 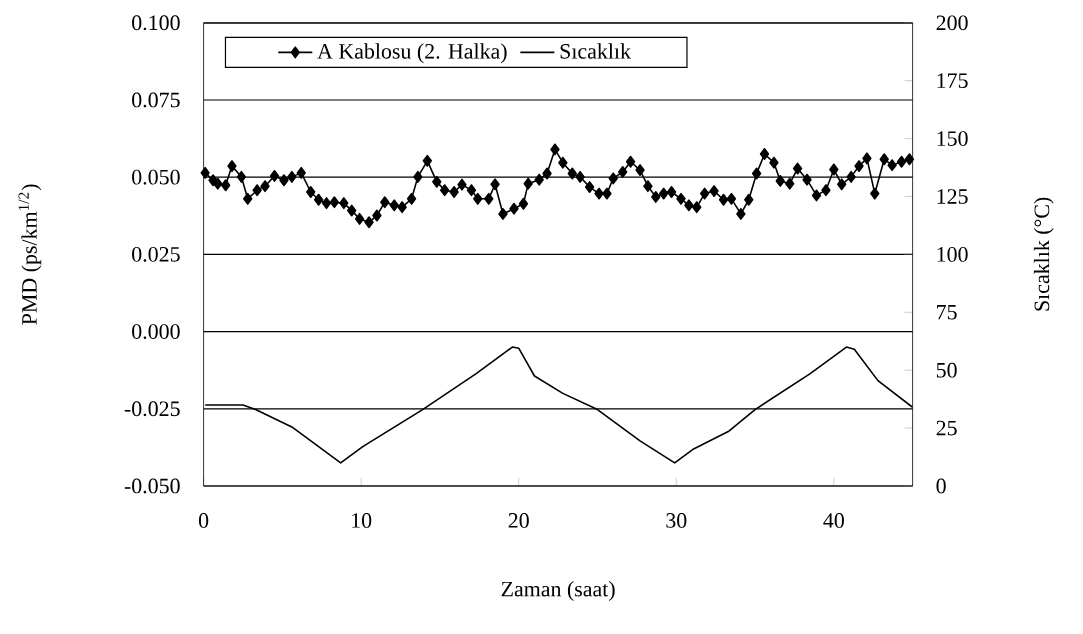 I want to click on y-tick-label: 0.100, so click(x=156, y=23).